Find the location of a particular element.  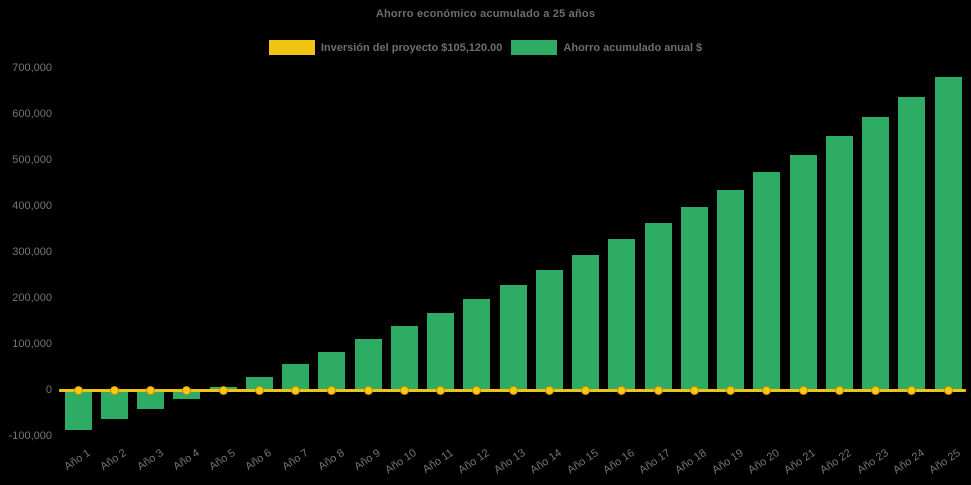

y-axis-tick-label: 600,000 is located at coordinates (32, 114).